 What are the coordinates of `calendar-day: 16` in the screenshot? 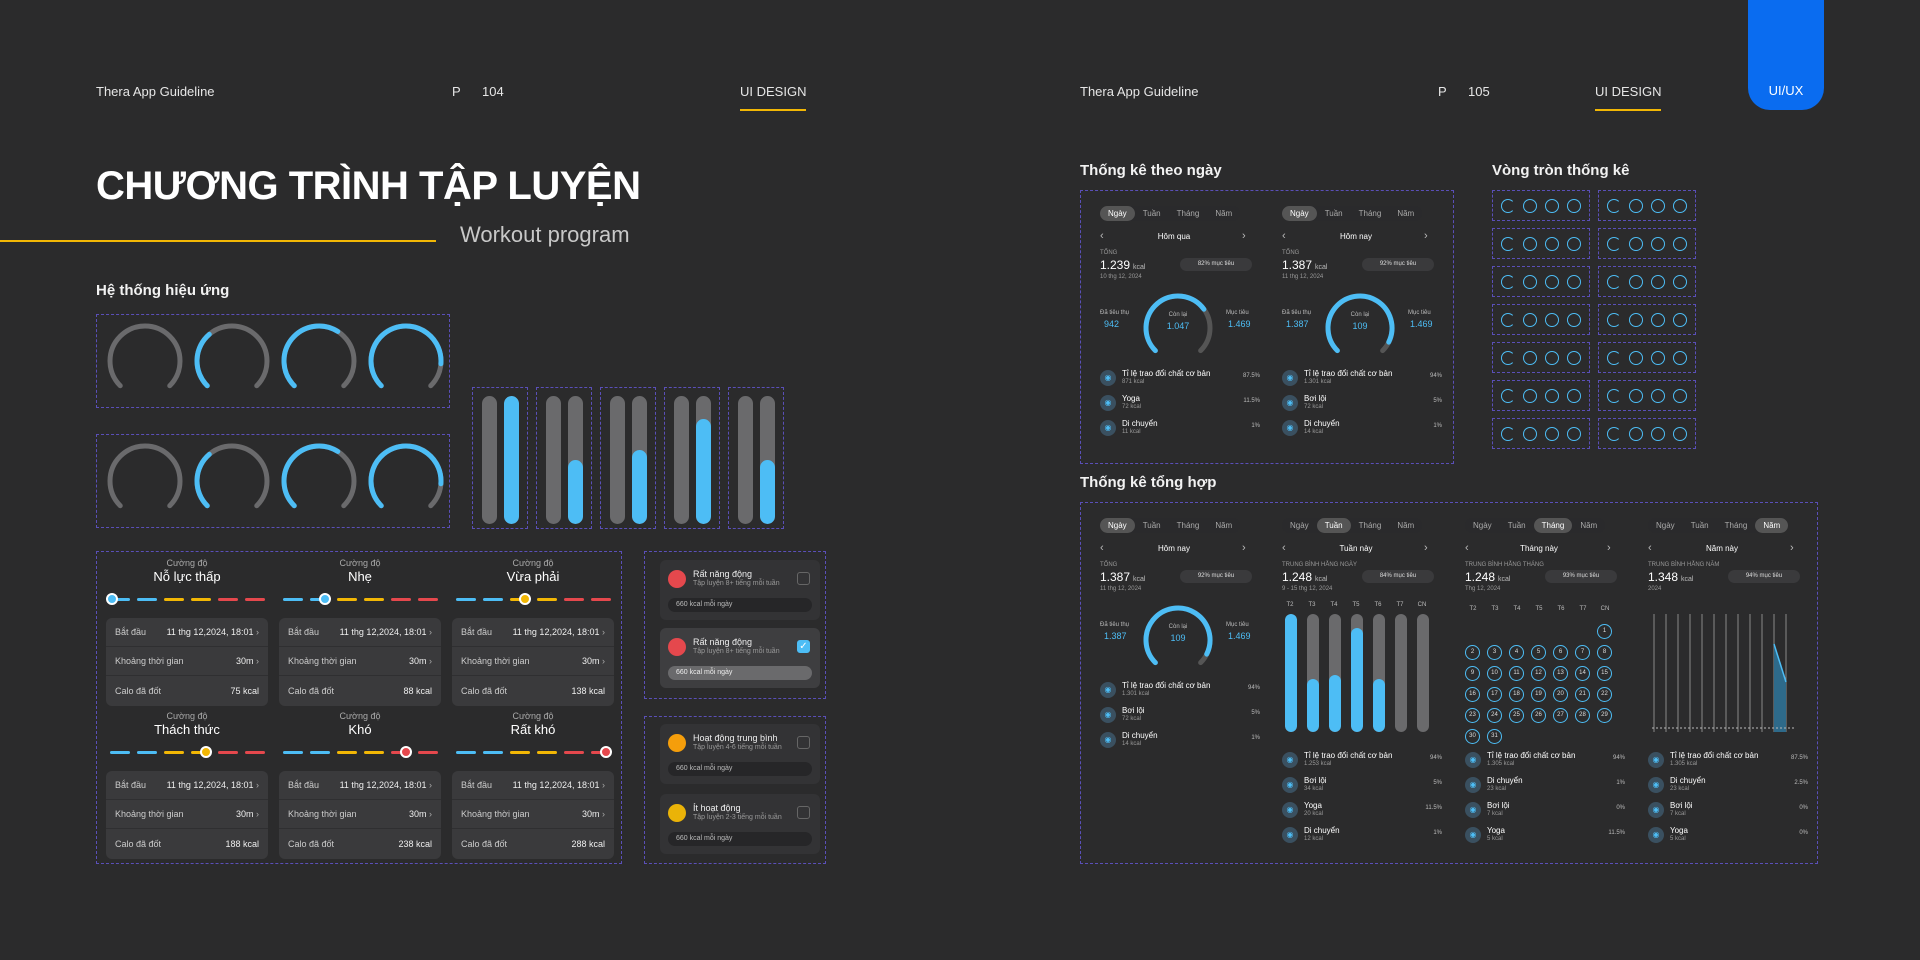 It's located at (1472, 694).